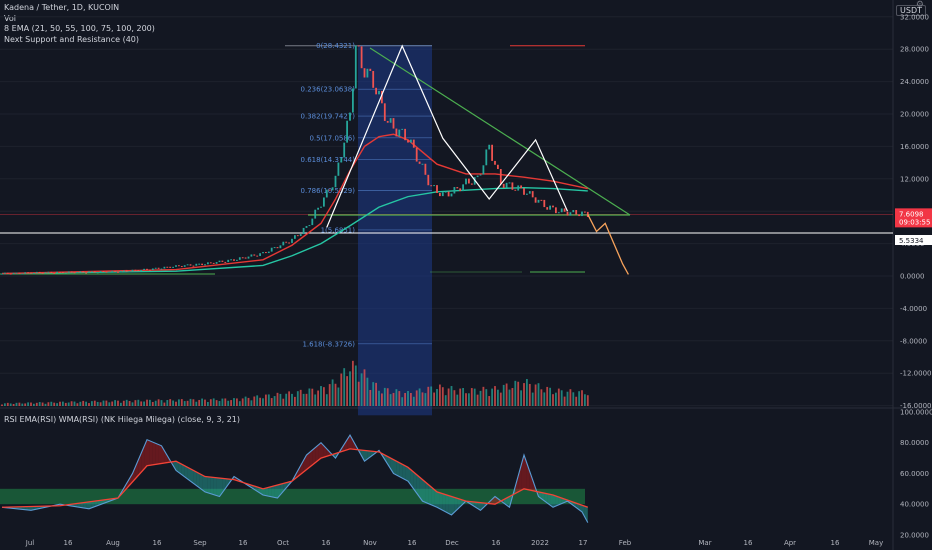 The width and height of the screenshot is (932, 550). What do you see at coordinates (914, 443) in the screenshot?
I see `rsi-axis-label: 80.0000` at bounding box center [914, 443].